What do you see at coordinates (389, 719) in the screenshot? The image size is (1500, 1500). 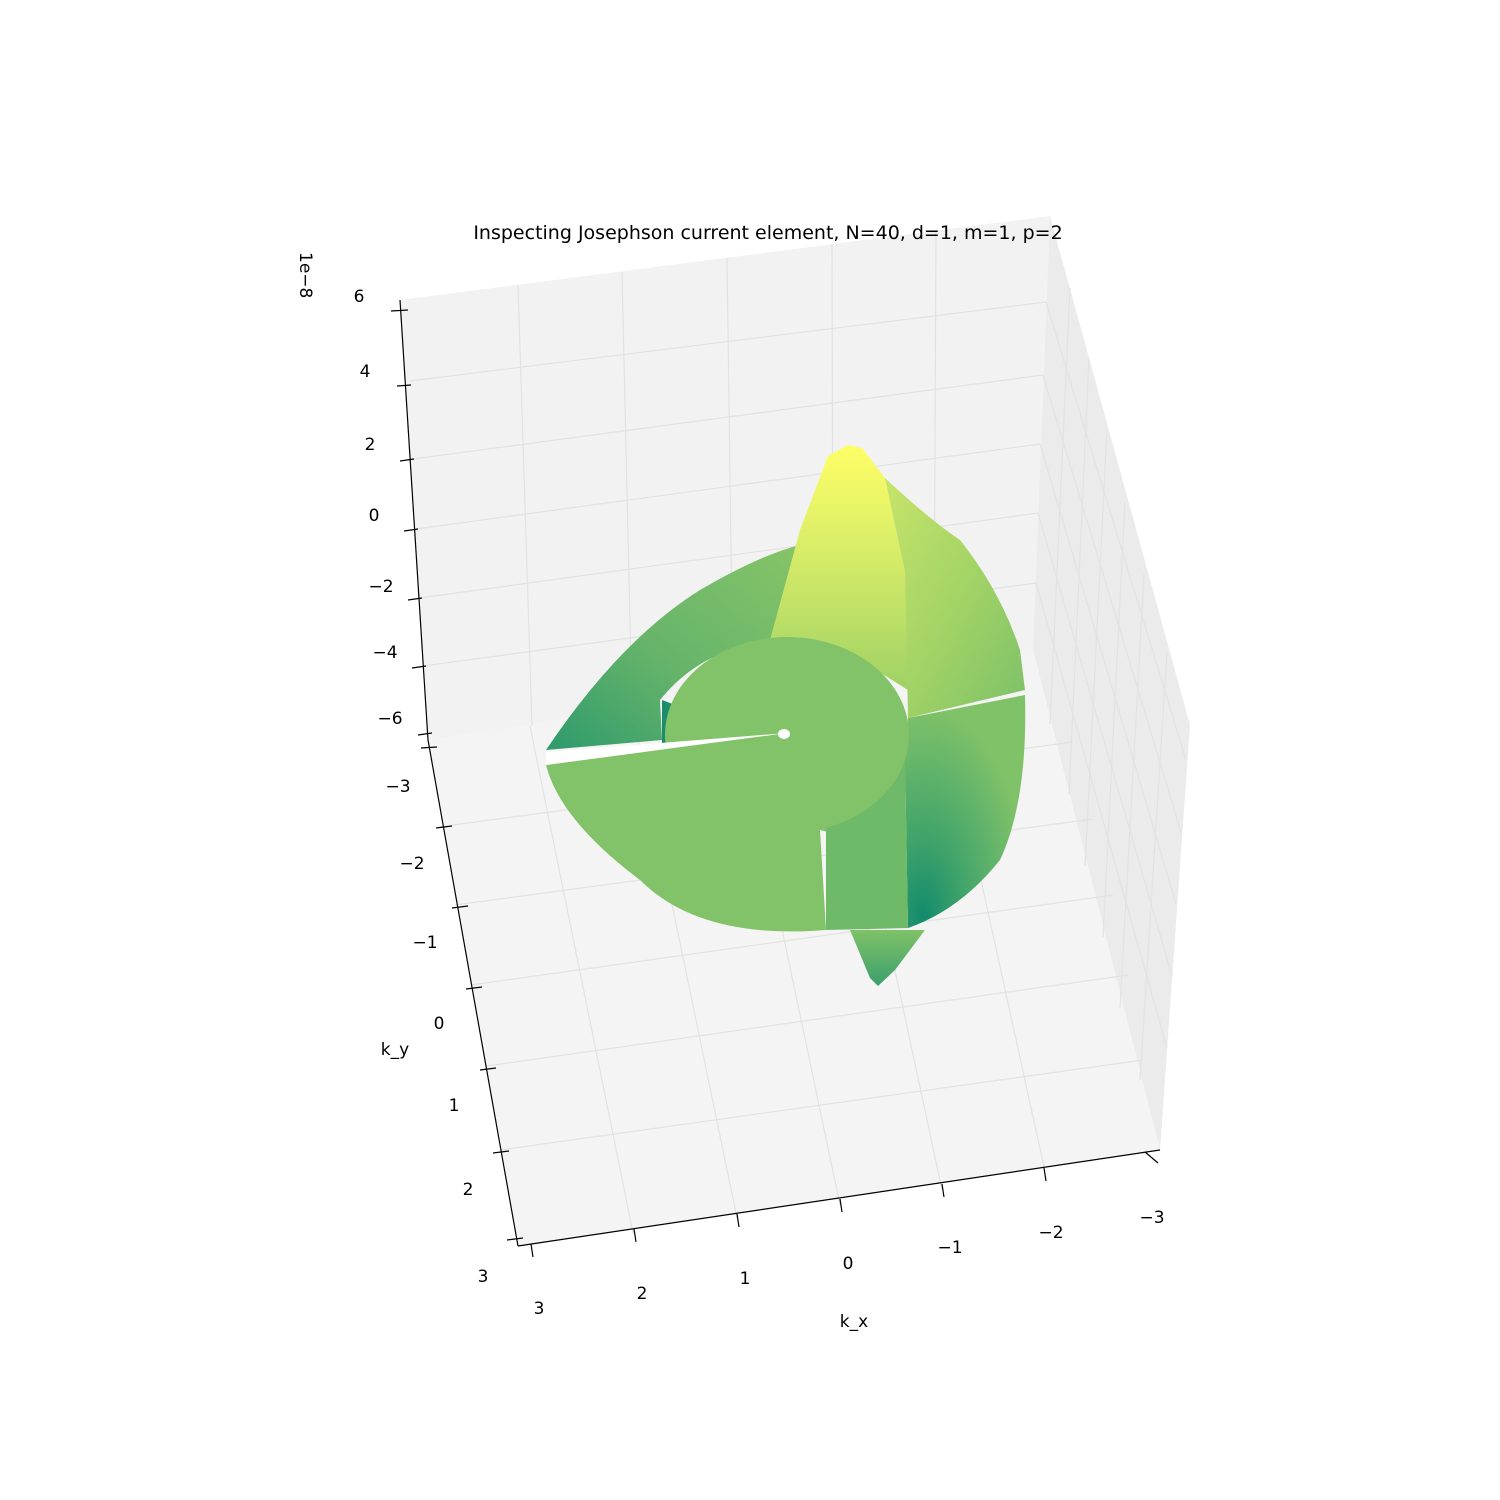 I see `z-tick-label: −6` at bounding box center [389, 719].